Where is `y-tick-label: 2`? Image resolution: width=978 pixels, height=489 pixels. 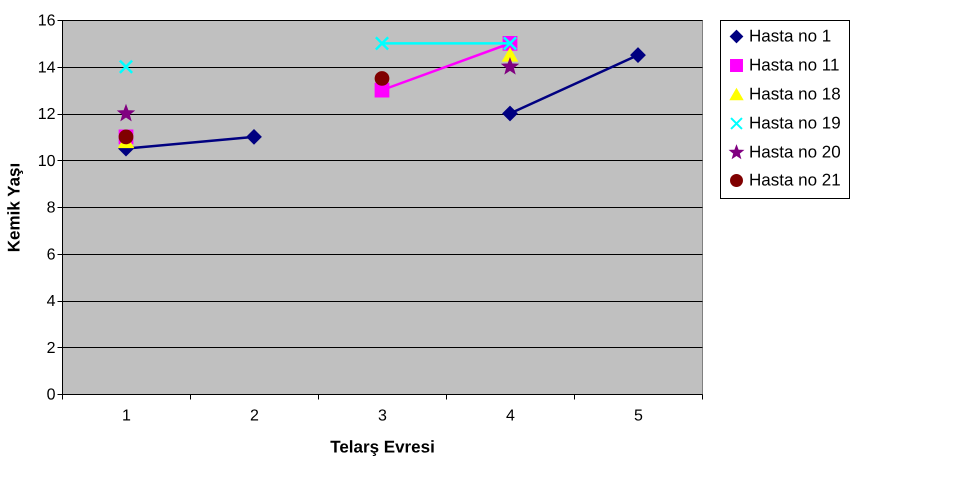
y-tick-label: 2 is located at coordinates (51, 348).